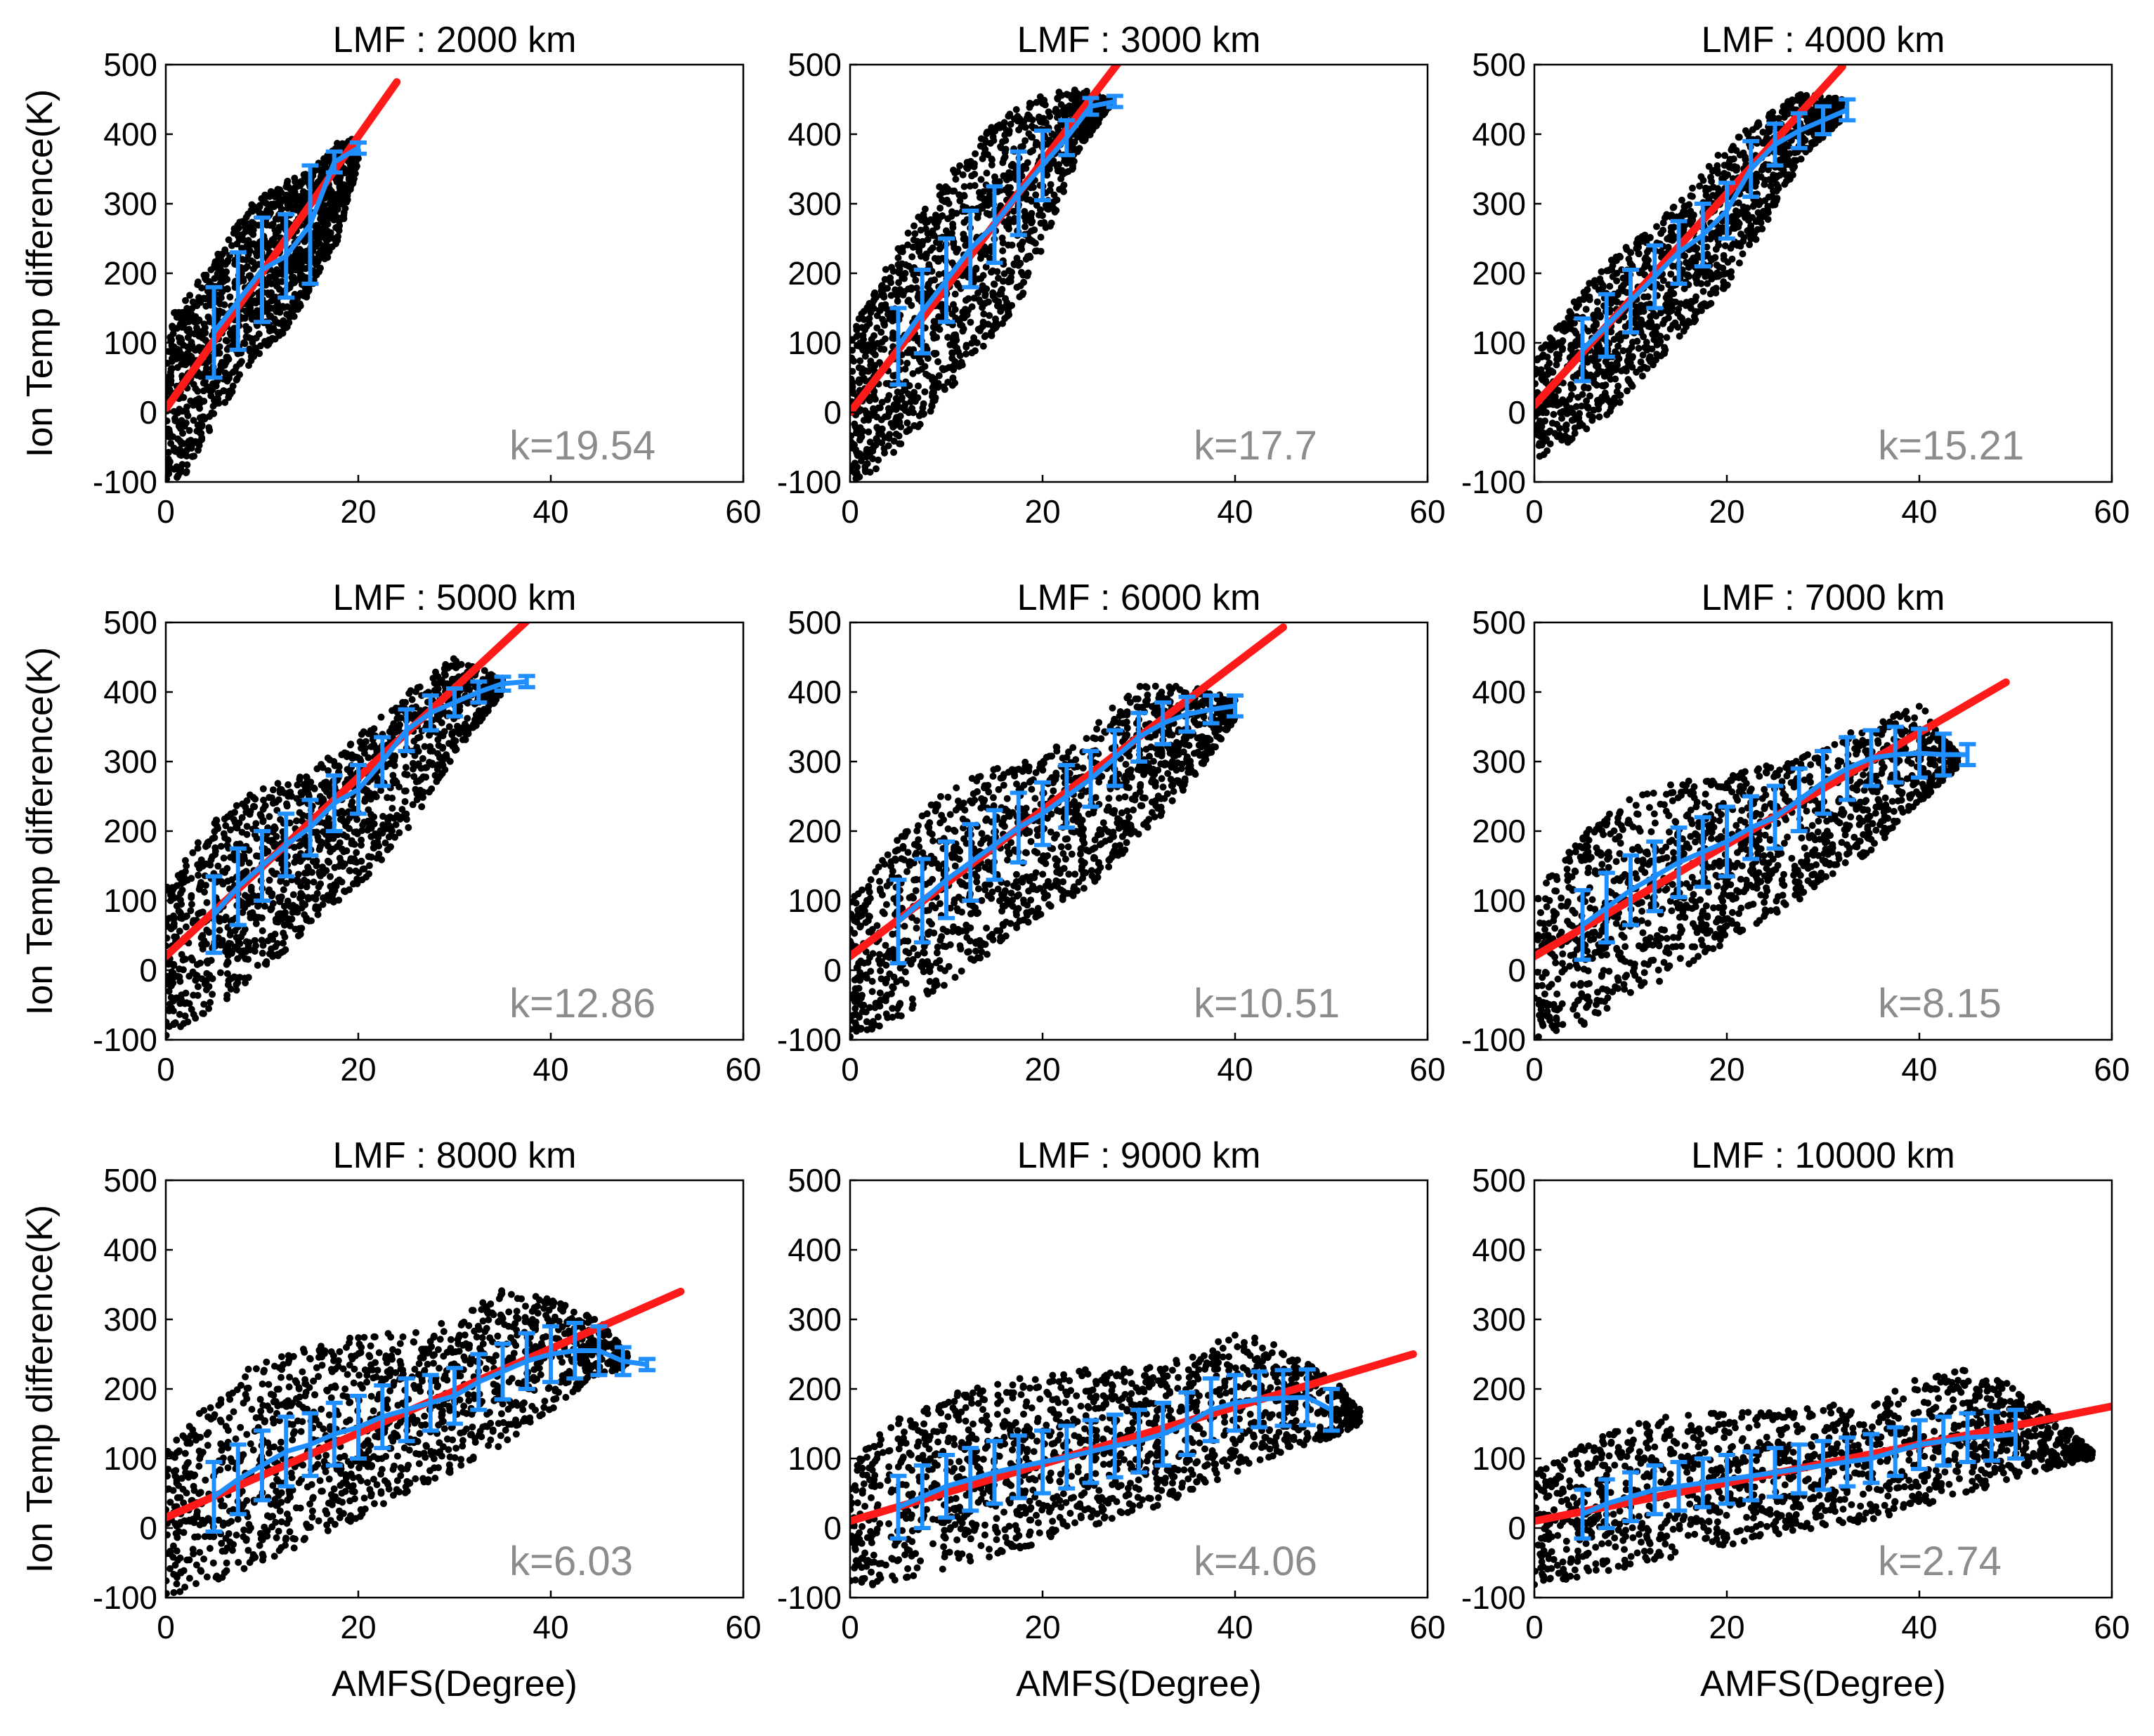 The height and width of the screenshot is (1736, 2154). What do you see at coordinates (982, 284) in the screenshot?
I see `scatter-points` at bounding box center [982, 284].